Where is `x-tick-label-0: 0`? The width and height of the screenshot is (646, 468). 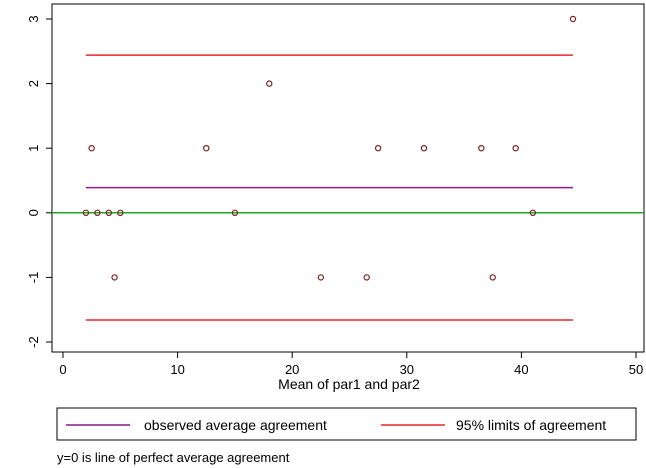 x-tick-label-0: 0 is located at coordinates (62, 369).